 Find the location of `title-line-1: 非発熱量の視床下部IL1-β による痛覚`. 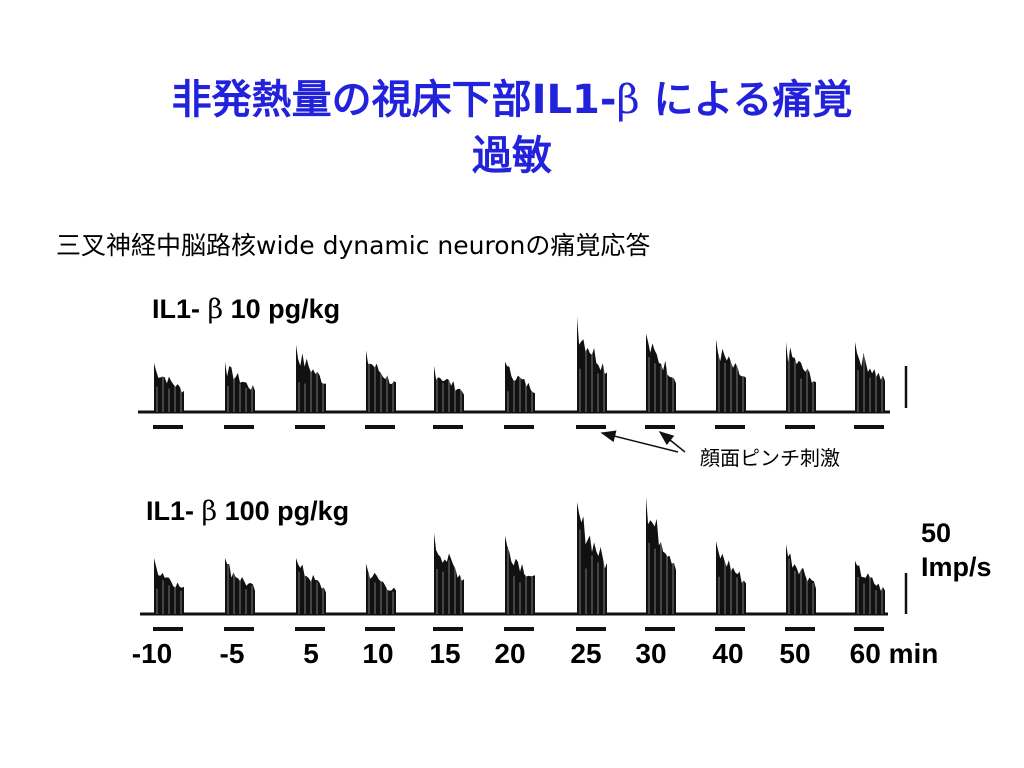

title-line-1: 非発熱量の視床下部IL1-β による痛覚 is located at coordinates (512, 100).